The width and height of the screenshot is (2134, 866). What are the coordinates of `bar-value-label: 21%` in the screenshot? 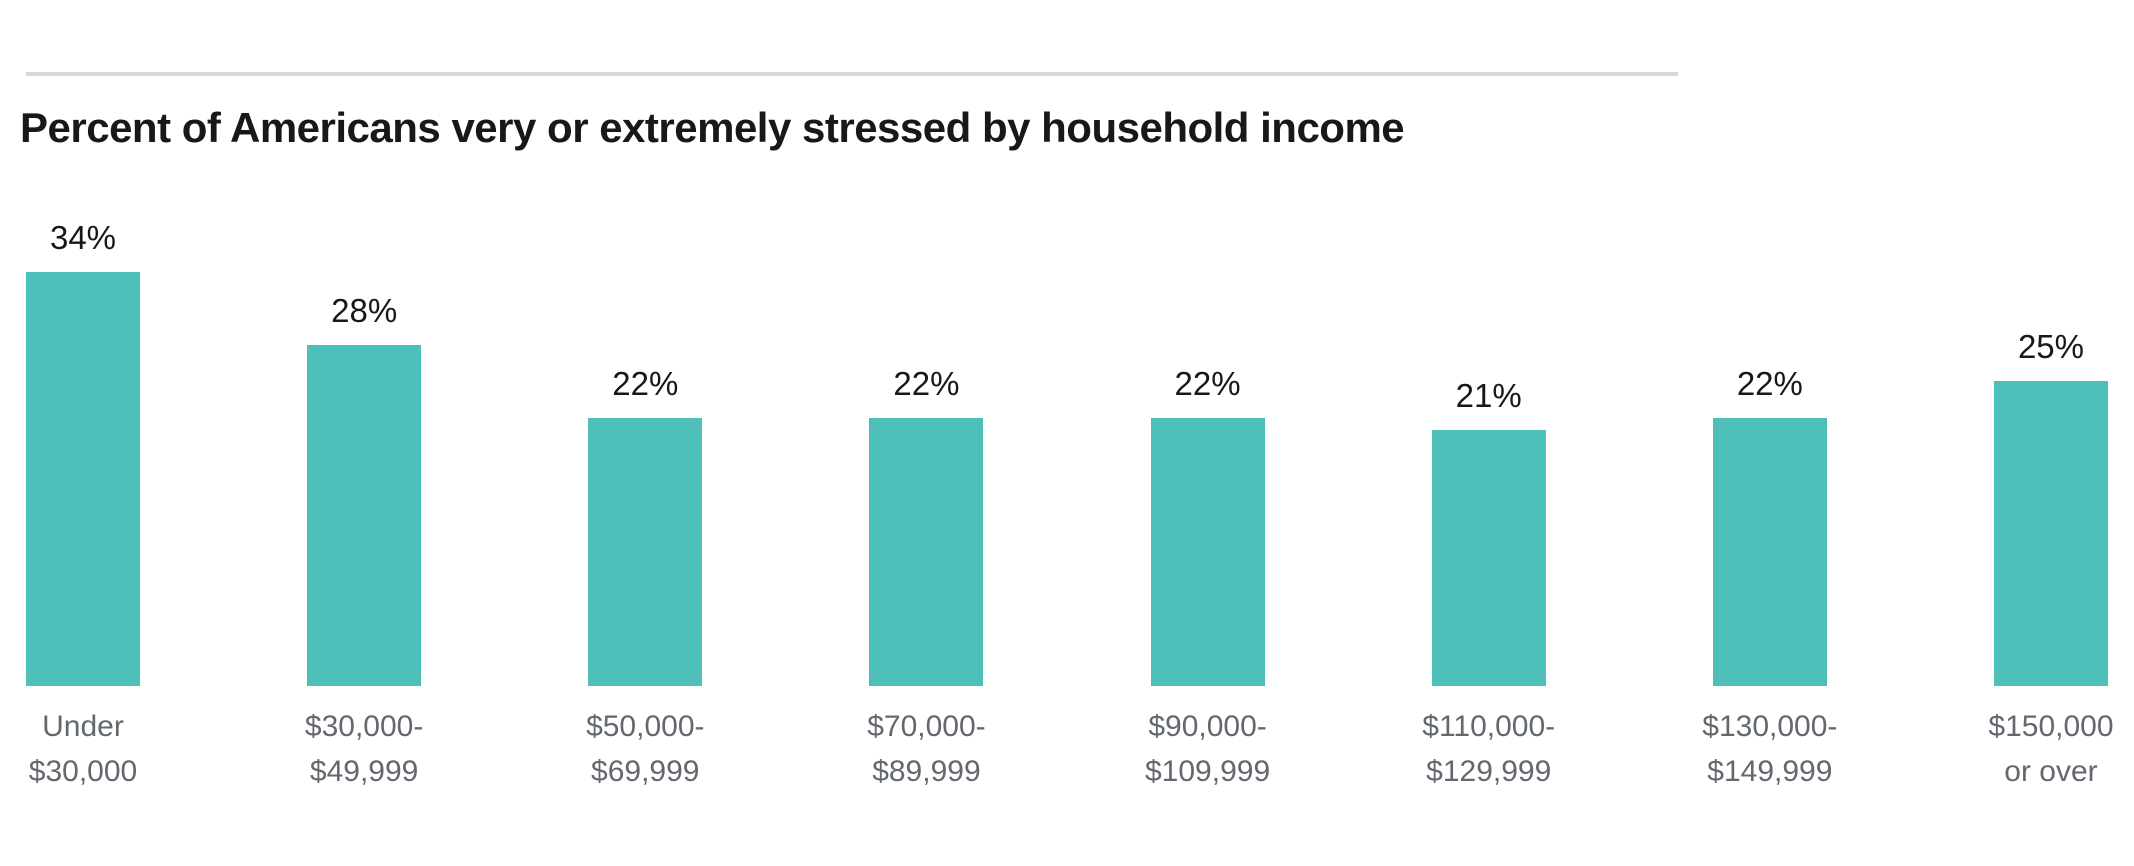 It's located at (1488, 395).